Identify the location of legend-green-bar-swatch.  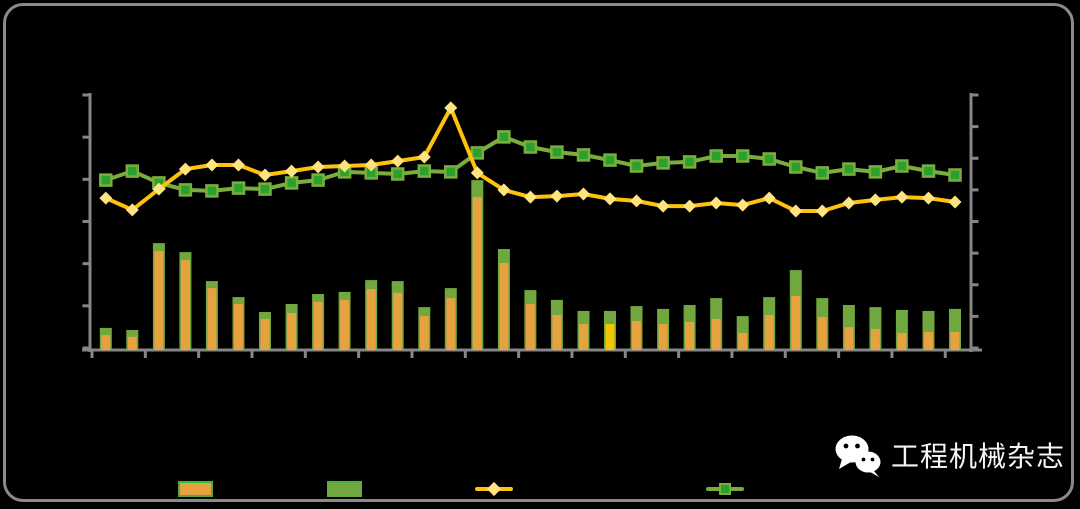
(344, 489).